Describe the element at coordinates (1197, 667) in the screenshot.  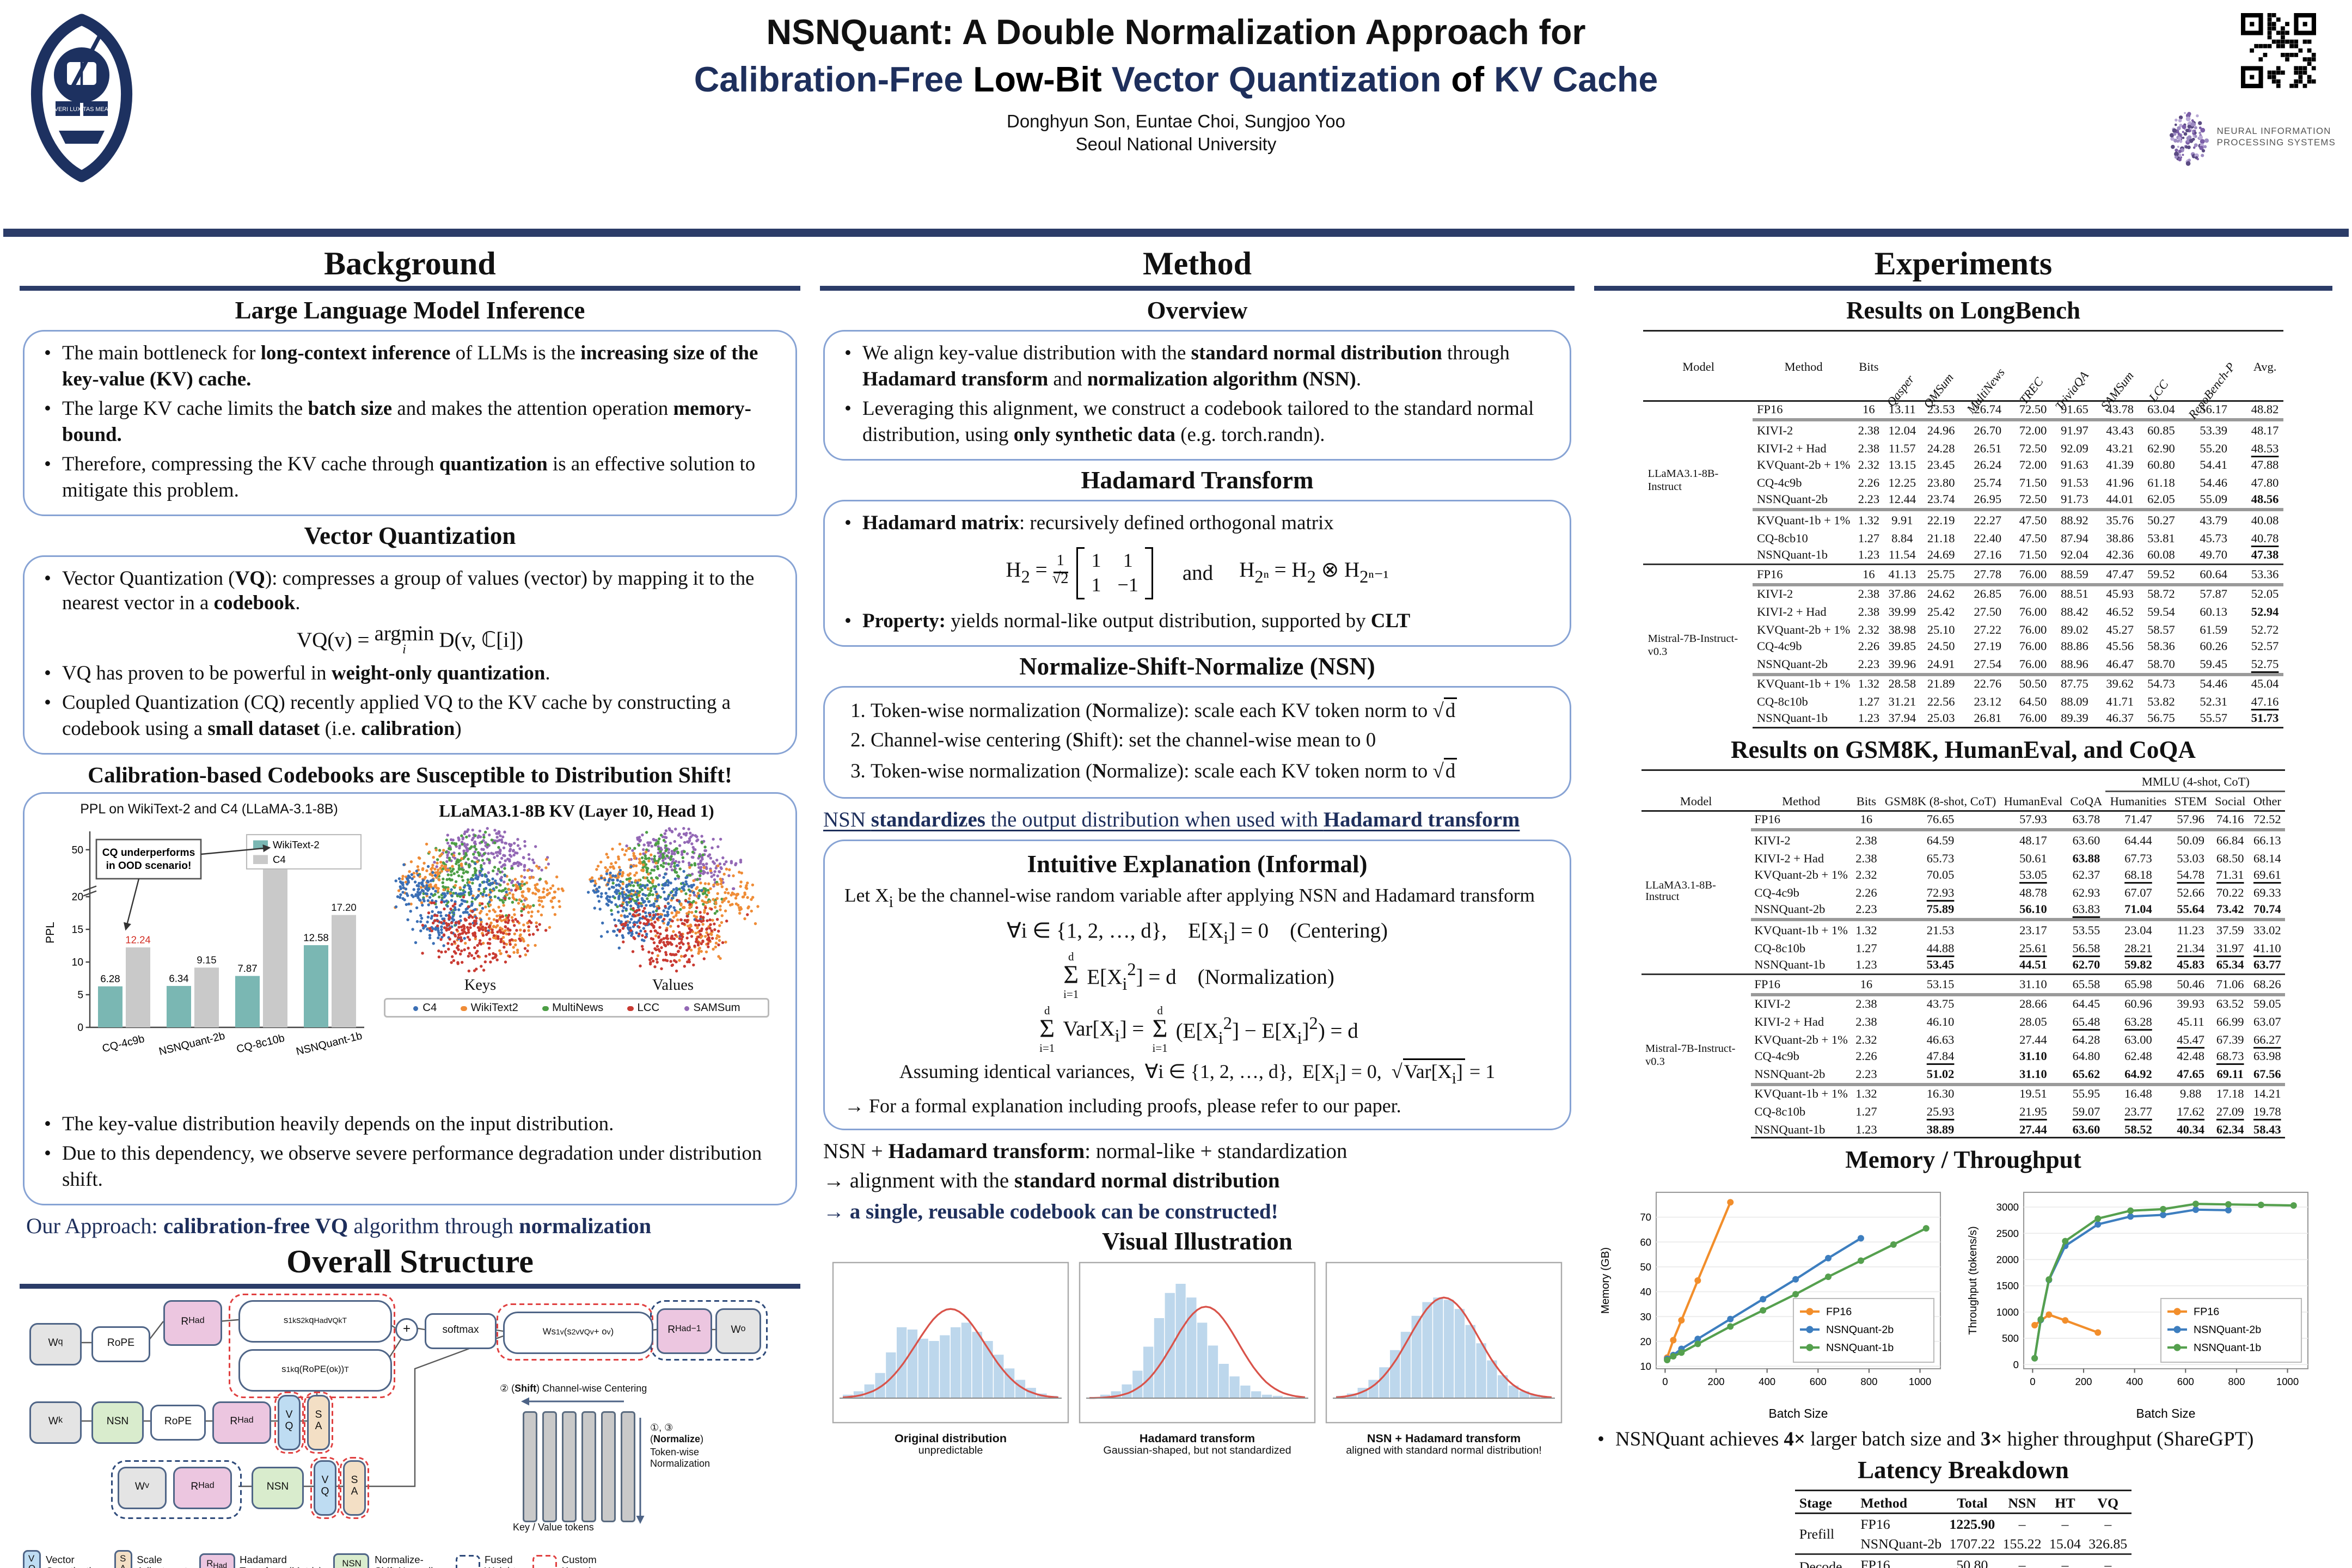
I see `nsn-title: Normalize-Shift-Normalize (NSN)` at that location.